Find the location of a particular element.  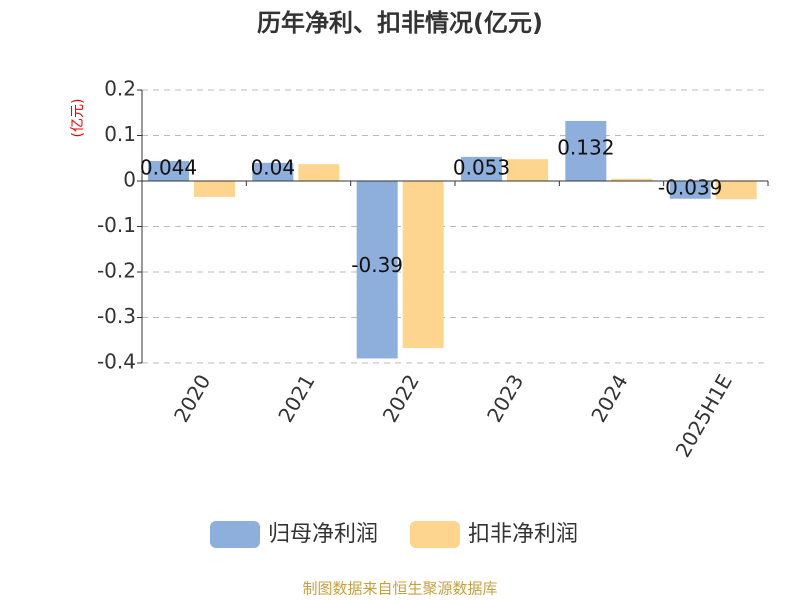

data-label: 0.053 is located at coordinates (481, 168).